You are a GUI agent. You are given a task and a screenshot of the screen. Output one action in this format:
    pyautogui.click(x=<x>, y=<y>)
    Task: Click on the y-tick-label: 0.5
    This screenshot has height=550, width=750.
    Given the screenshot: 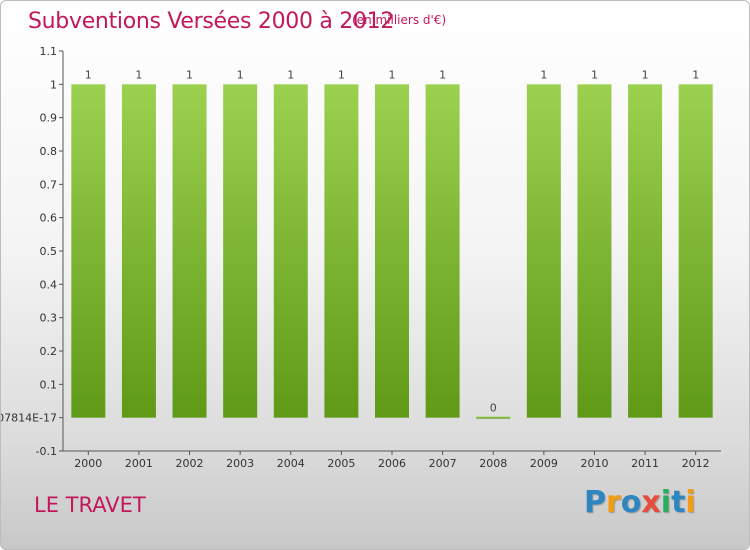 What is the action you would take?
    pyautogui.click(x=49, y=251)
    